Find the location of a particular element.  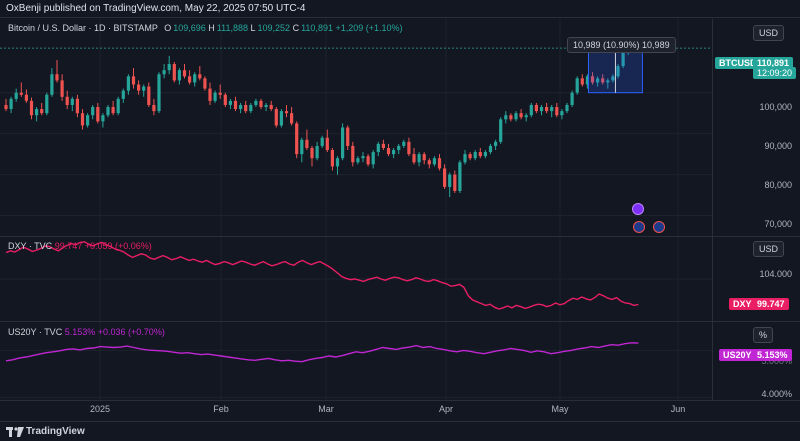

btc-high-label: H is located at coordinates (211, 28).